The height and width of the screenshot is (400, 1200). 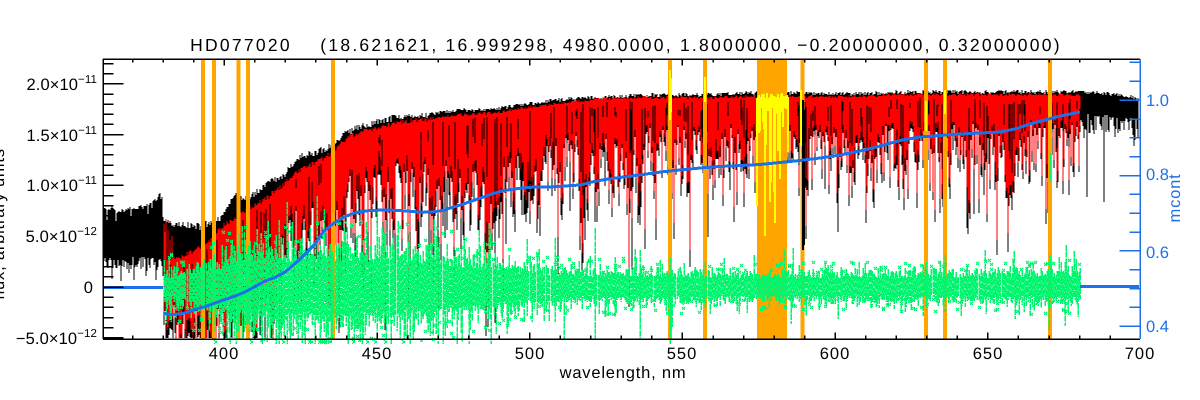 What do you see at coordinates (530, 354) in the screenshot?
I see `svg-text: 500` at bounding box center [530, 354].